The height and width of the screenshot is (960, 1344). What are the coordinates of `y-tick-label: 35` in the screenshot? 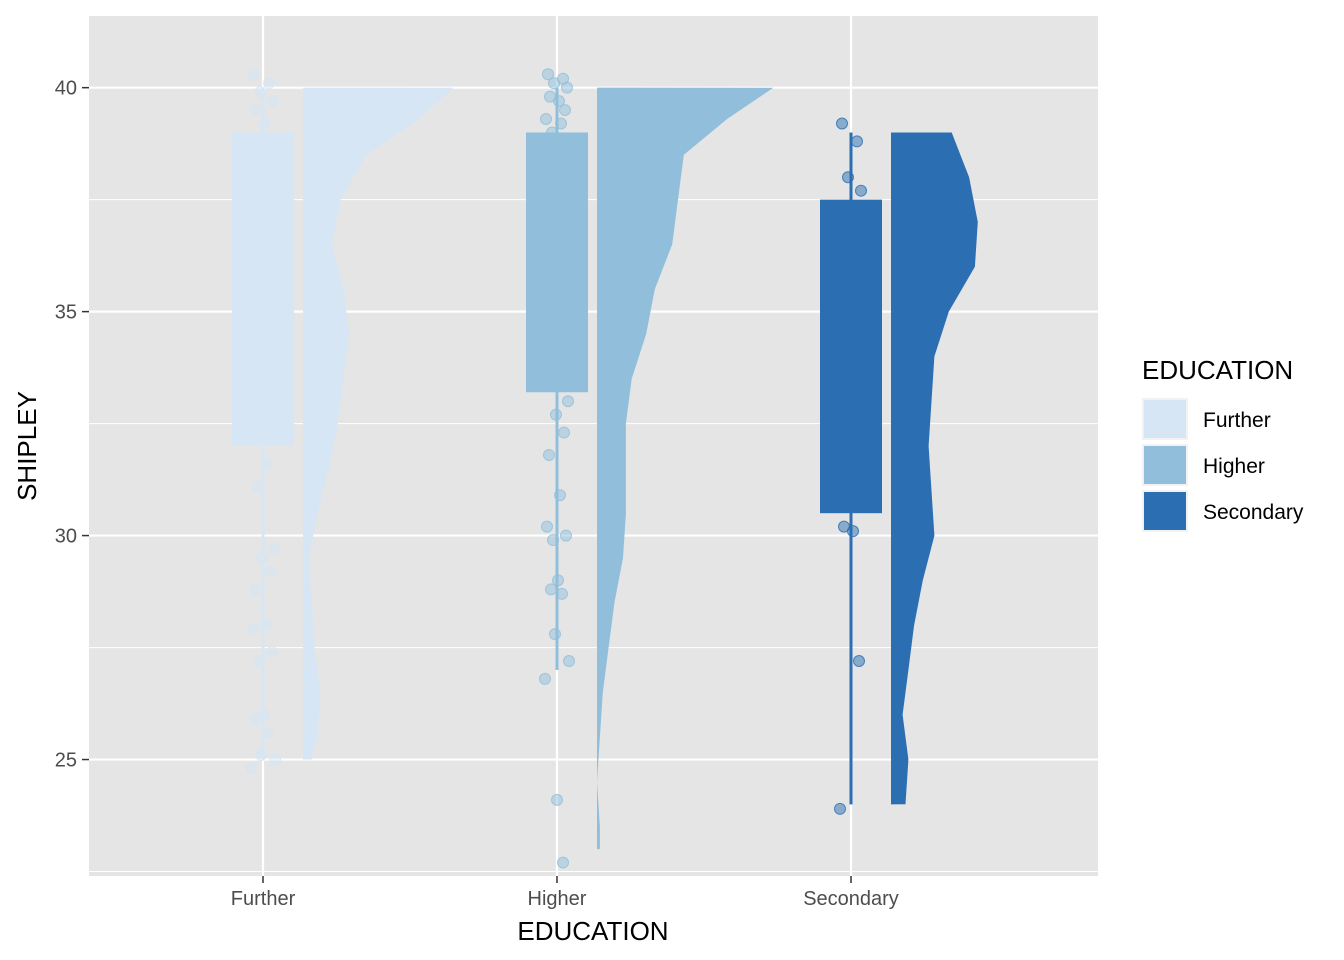 It's located at (66, 313).